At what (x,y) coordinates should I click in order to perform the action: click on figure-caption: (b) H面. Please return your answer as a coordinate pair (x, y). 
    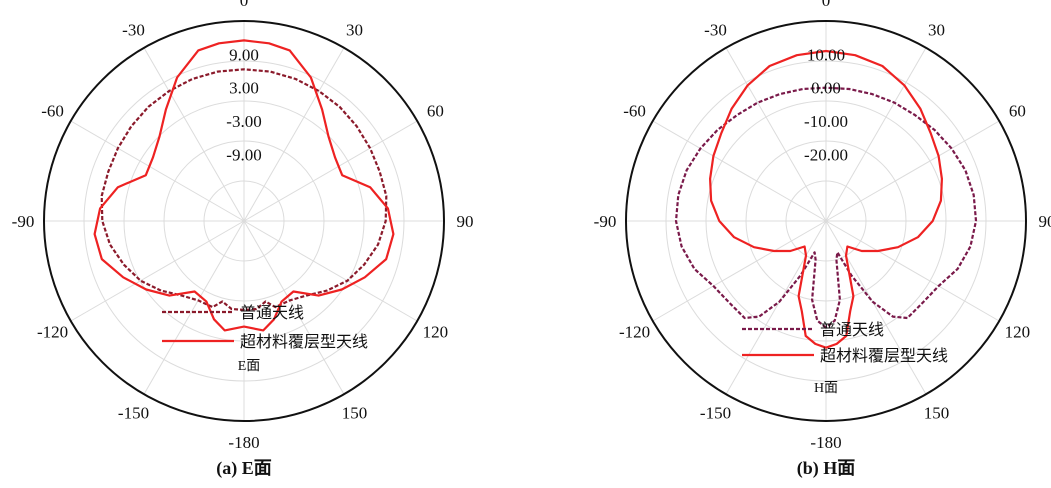
    Looking at the image, I should click on (826, 468).